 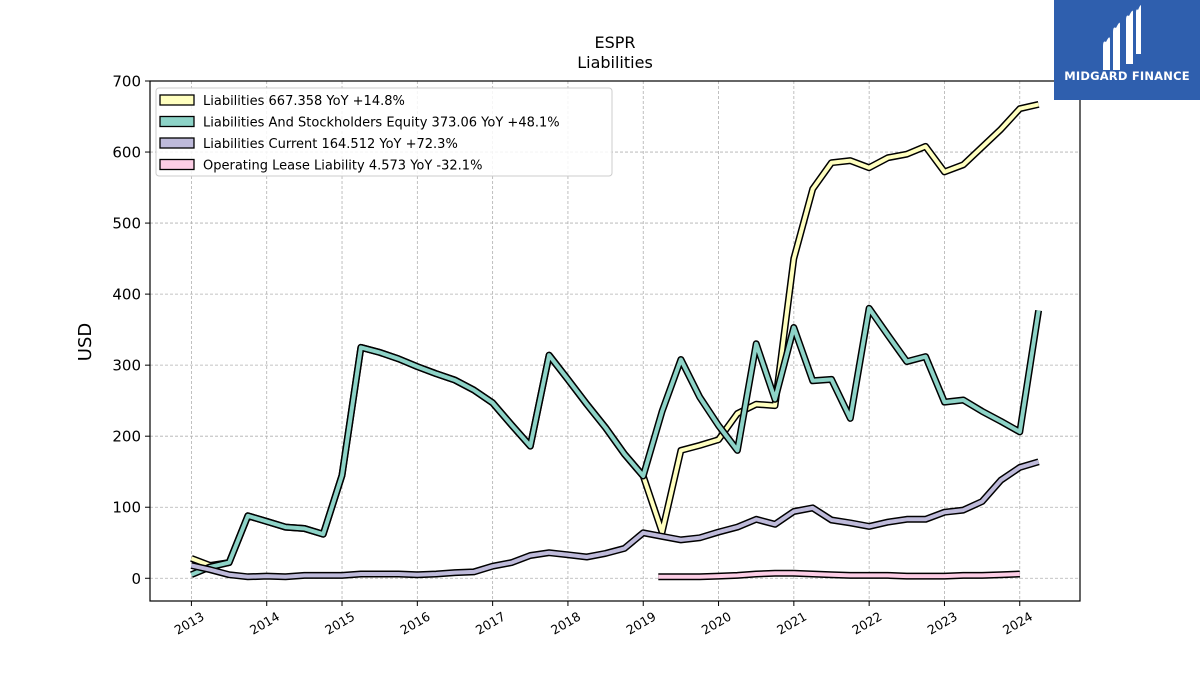 I want to click on y-axis-ticks: 0 100 200 300 400 500 600 700, so click(x=131, y=330).